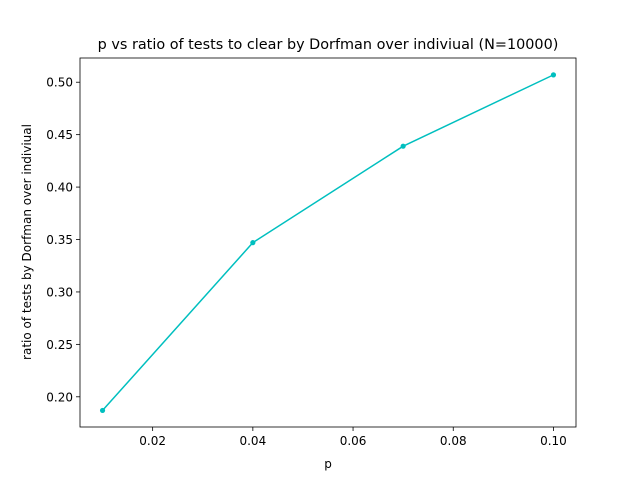  What do you see at coordinates (59, 292) in the screenshot?
I see `y-tick-label: 0.30` at bounding box center [59, 292].